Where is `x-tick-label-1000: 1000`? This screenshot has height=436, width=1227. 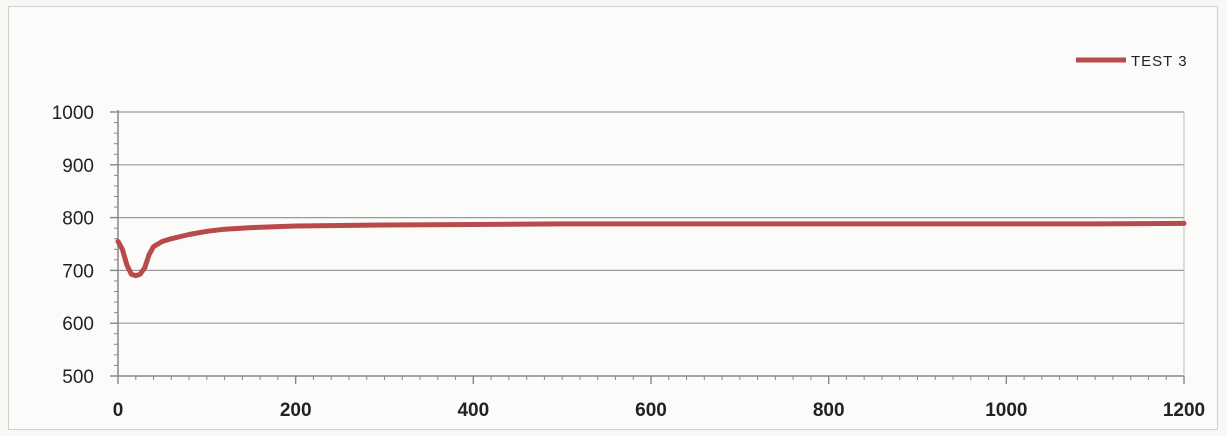 x-tick-label-1000: 1000 is located at coordinates (1006, 410).